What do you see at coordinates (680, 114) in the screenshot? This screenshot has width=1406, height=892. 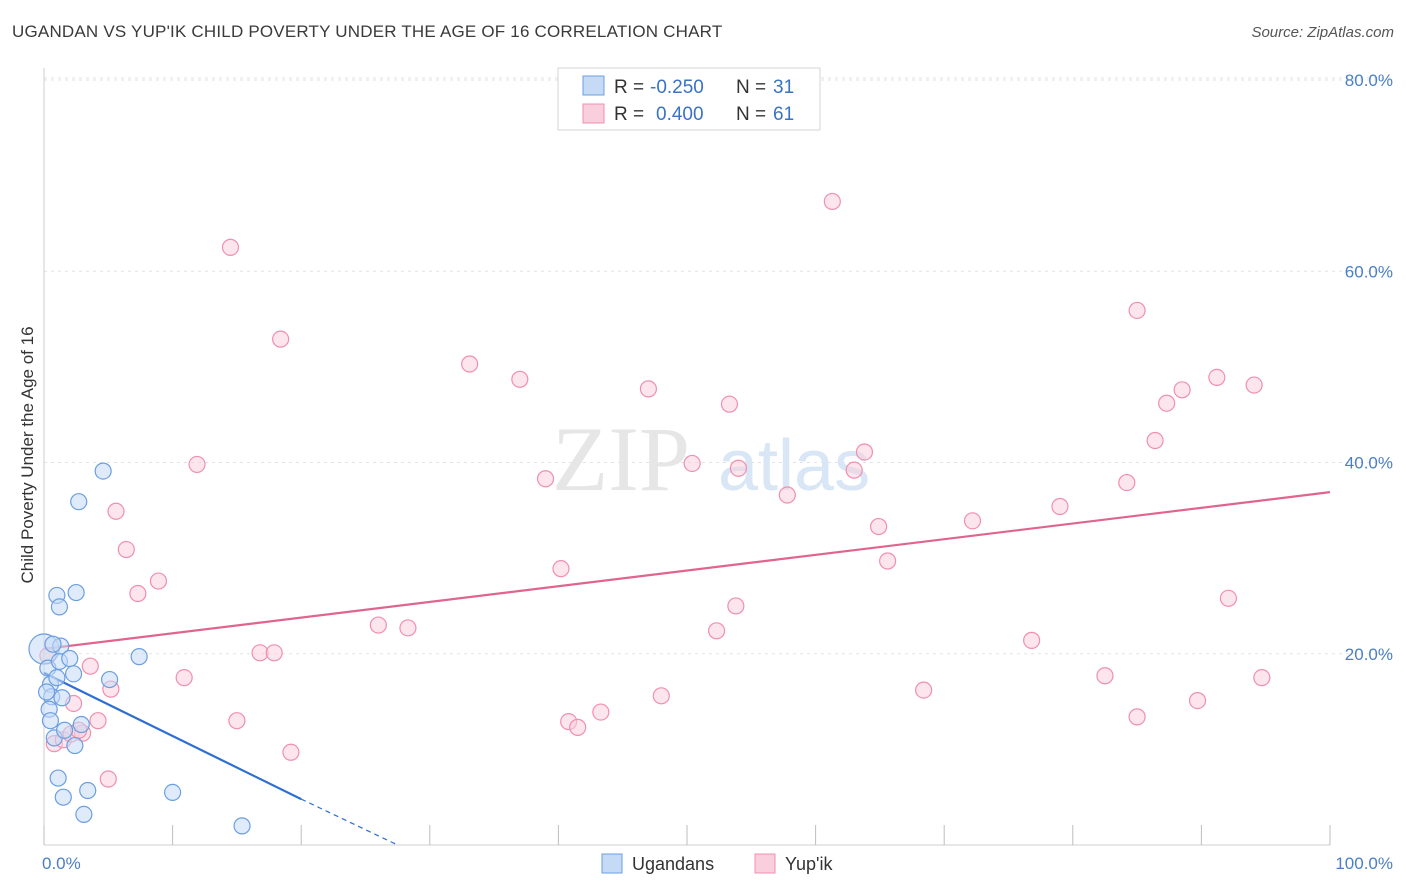 I see `legend-r-value-yupik: 0.400` at bounding box center [680, 114].